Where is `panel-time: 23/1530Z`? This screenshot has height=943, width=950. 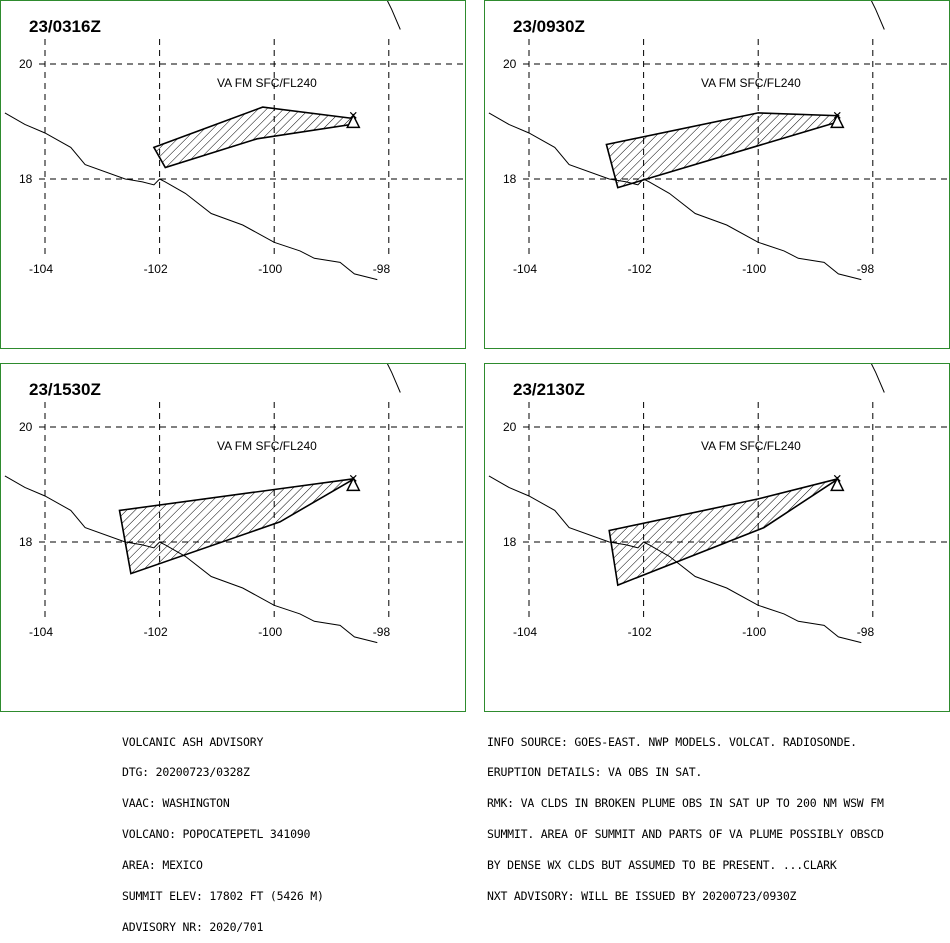 panel-time: 23/1530Z is located at coordinates (65, 389).